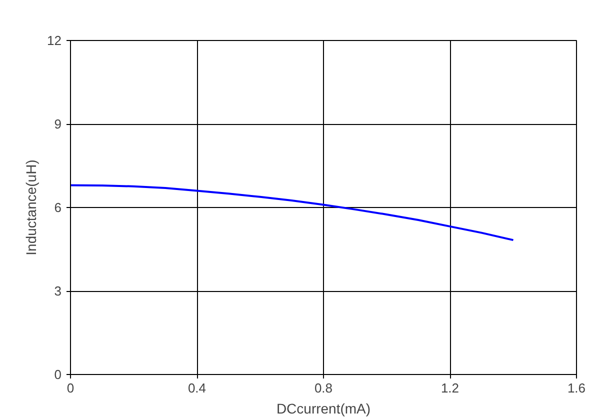  What do you see at coordinates (54, 40) in the screenshot?
I see `y-tick-label: 12` at bounding box center [54, 40].